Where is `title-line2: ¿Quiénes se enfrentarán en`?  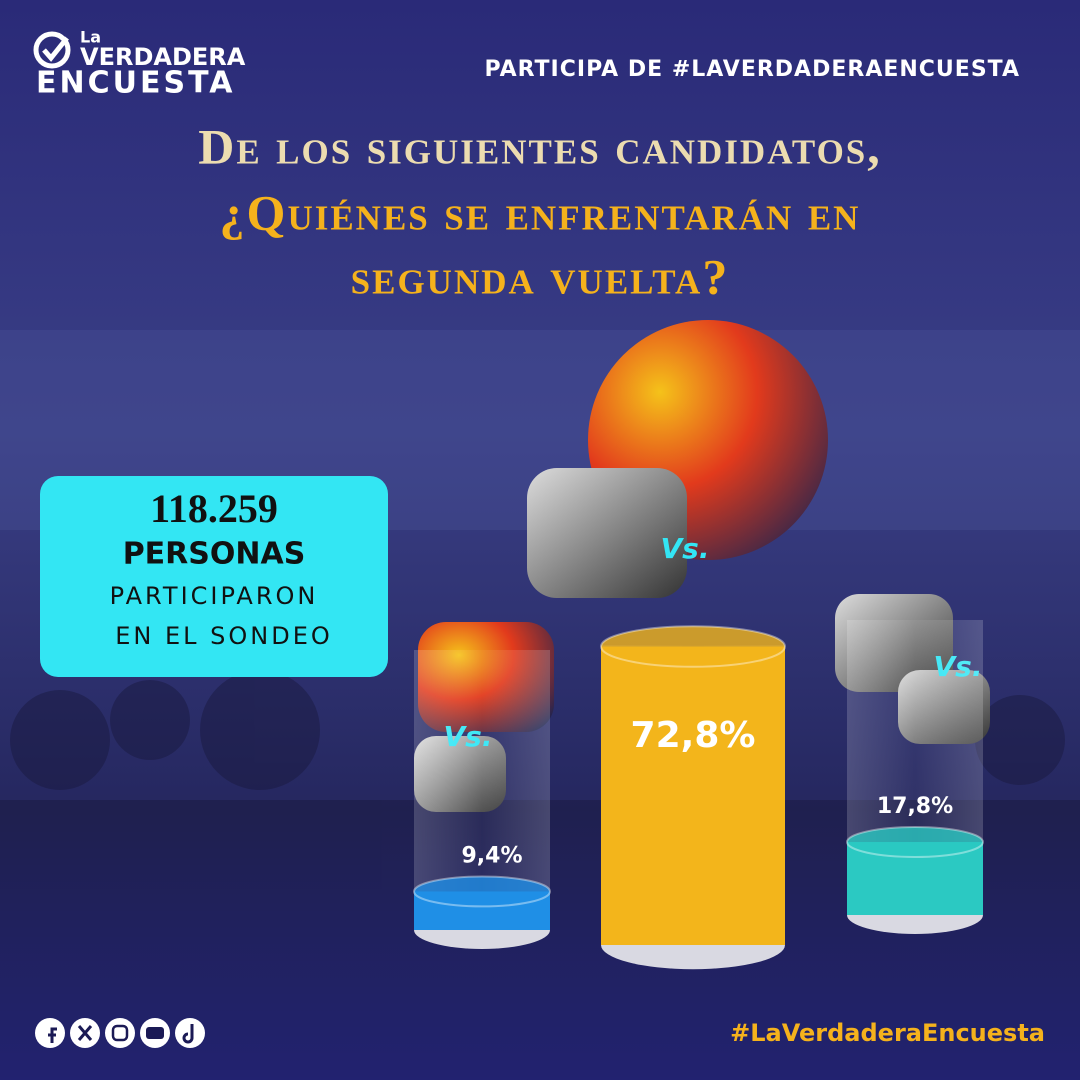 title-line2: ¿Quiénes se enfrentarán en is located at coordinates (540, 212).